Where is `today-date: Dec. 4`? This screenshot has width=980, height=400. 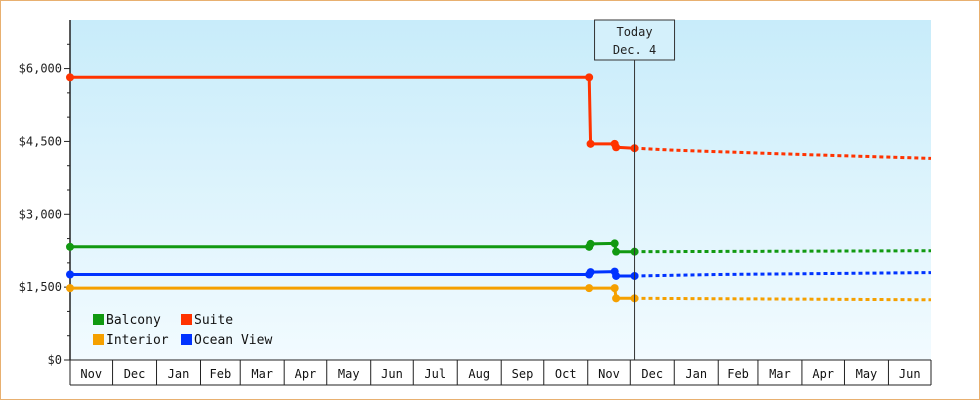 today-date: Dec. 4 is located at coordinates (634, 50).